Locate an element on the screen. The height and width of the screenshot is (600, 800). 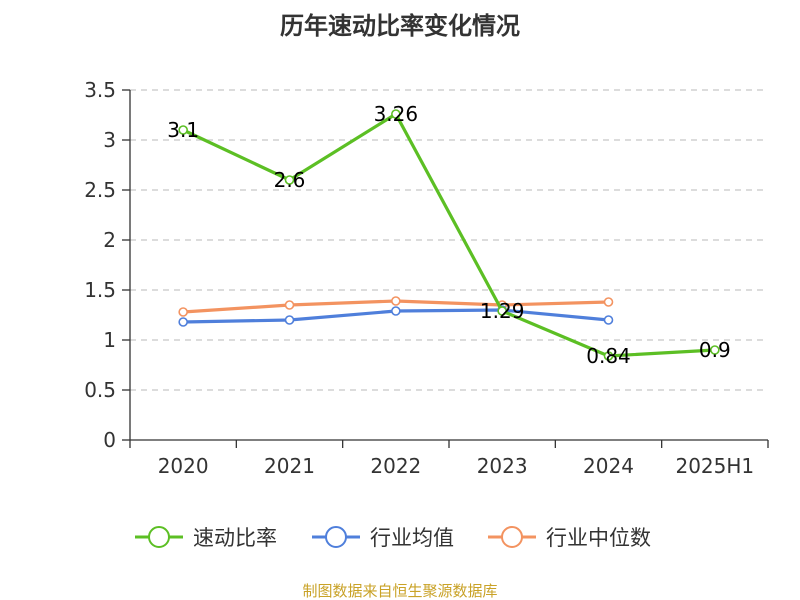
legend-label: 行业中位数 is located at coordinates (598, 538).